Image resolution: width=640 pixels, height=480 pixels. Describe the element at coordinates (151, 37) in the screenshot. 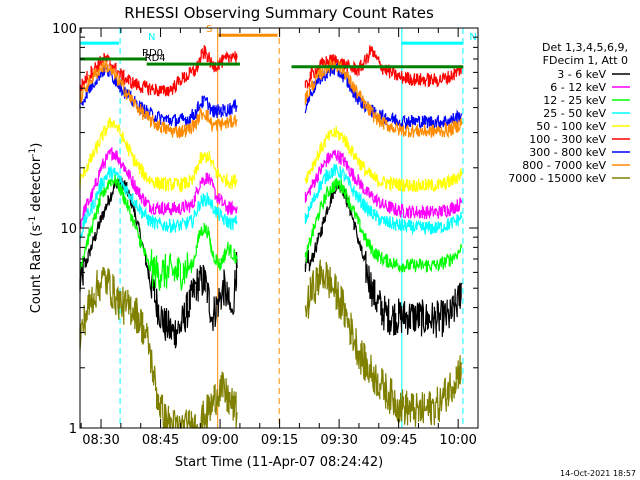

I see `flag-label-n-0: N` at that location.